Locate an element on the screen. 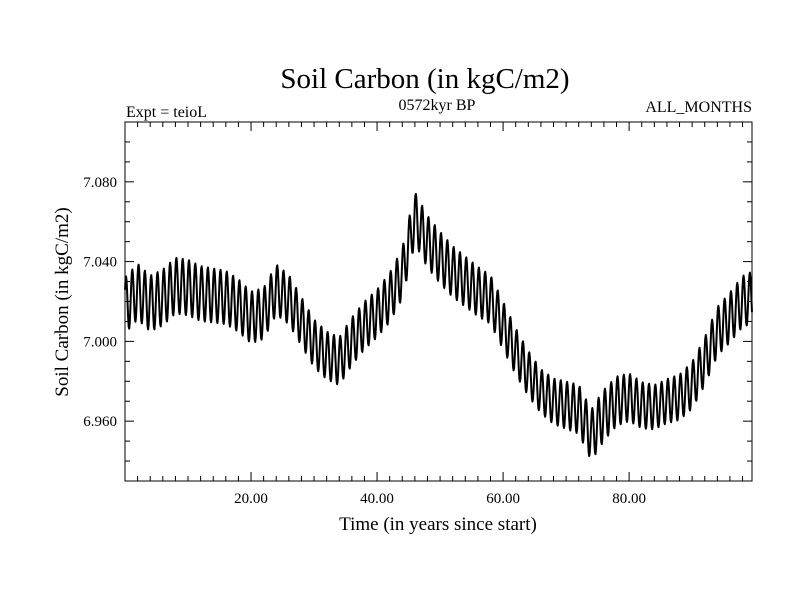 This screenshot has height=605, width=800. chart-title: Soil Carbon (in kgC/m2) is located at coordinates (424, 79).